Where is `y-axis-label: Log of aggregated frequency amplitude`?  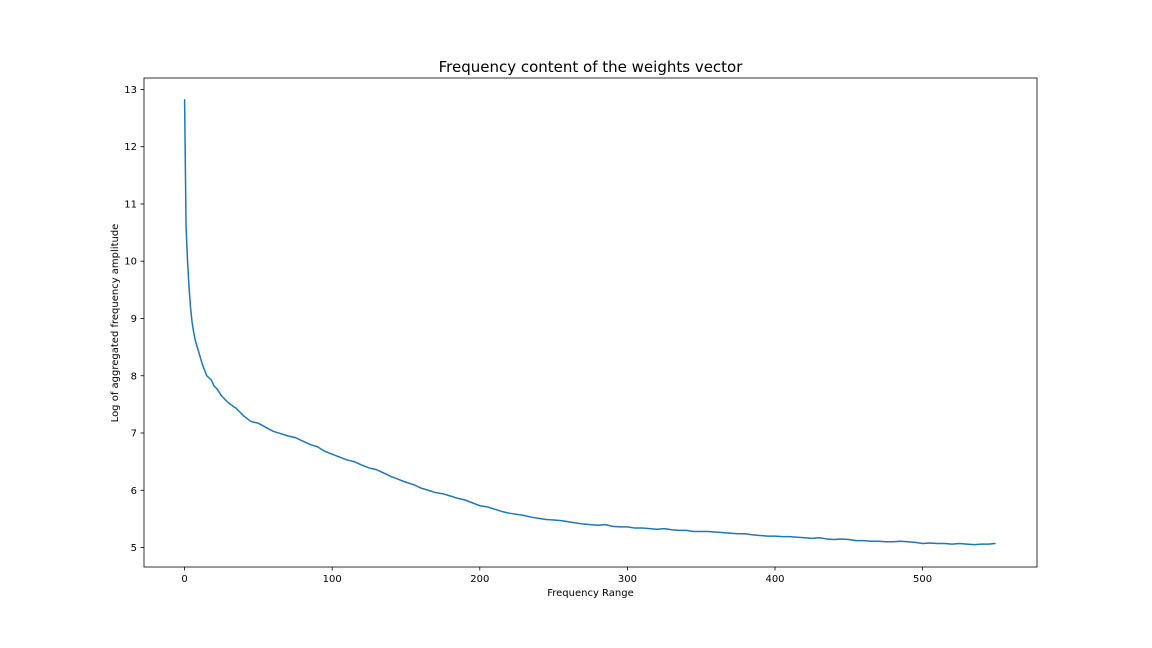
y-axis-label: Log of aggregated frequency amplitude is located at coordinates (115, 323).